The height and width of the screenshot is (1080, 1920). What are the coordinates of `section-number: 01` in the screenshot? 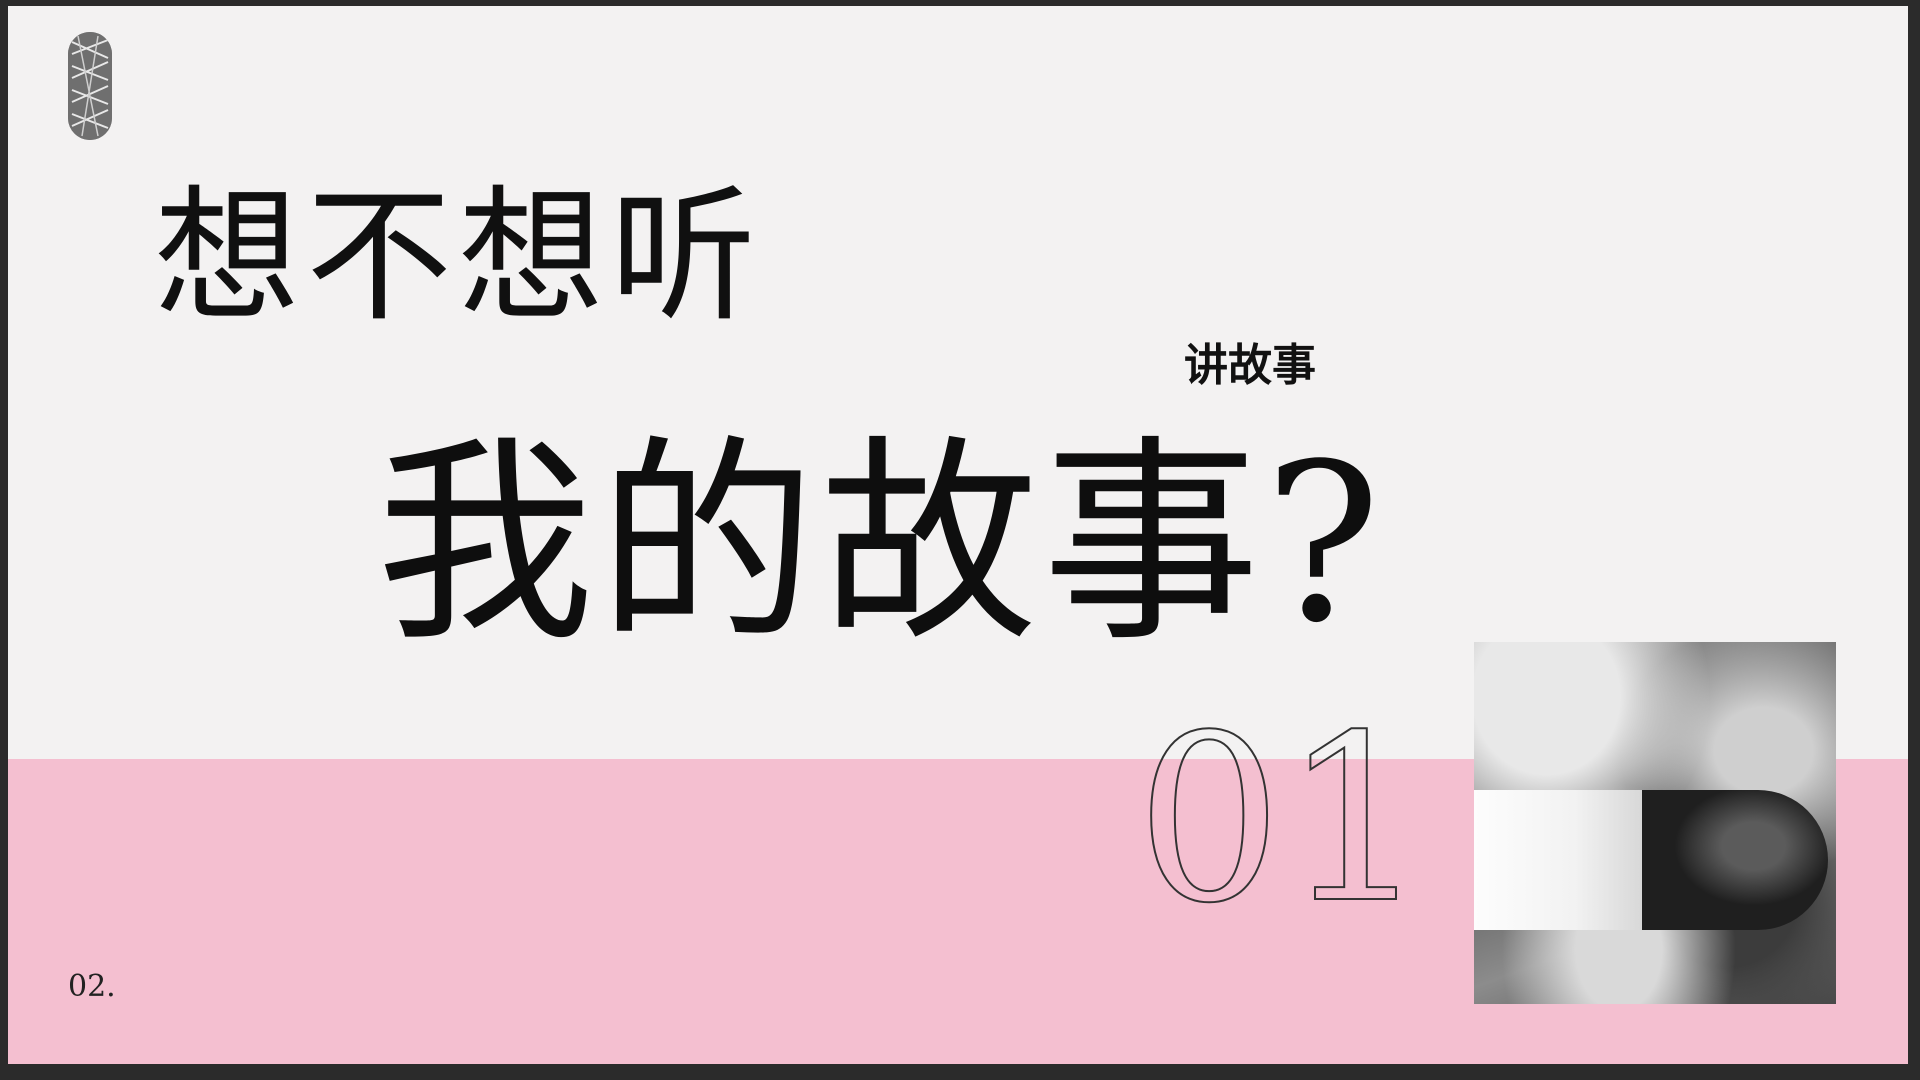 It's located at (1282, 820).